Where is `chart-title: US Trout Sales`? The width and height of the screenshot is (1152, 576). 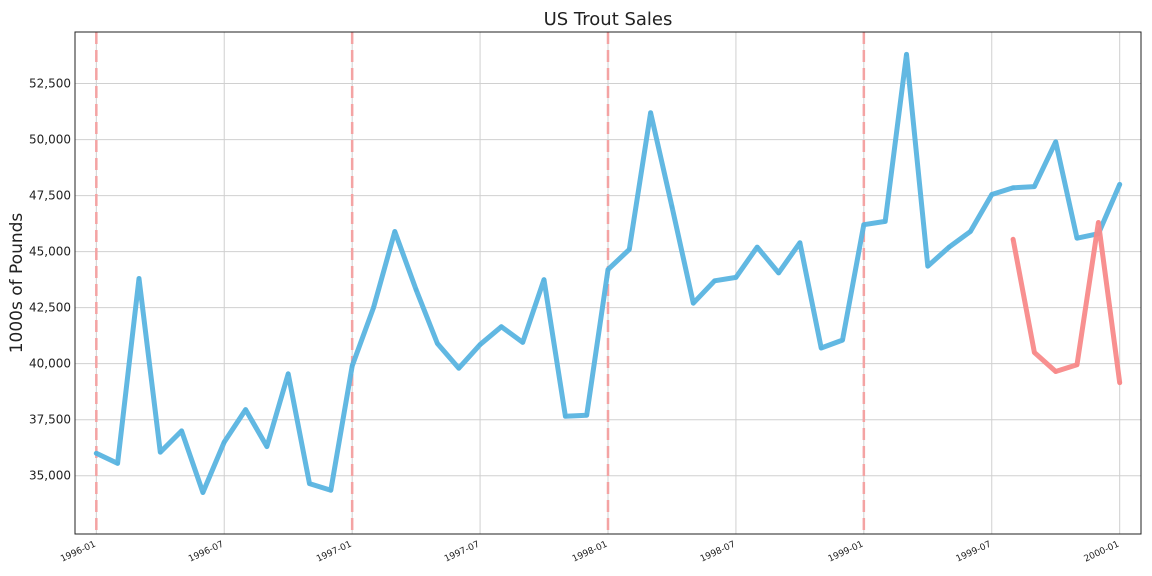
chart-title: US Trout Sales is located at coordinates (608, 19).